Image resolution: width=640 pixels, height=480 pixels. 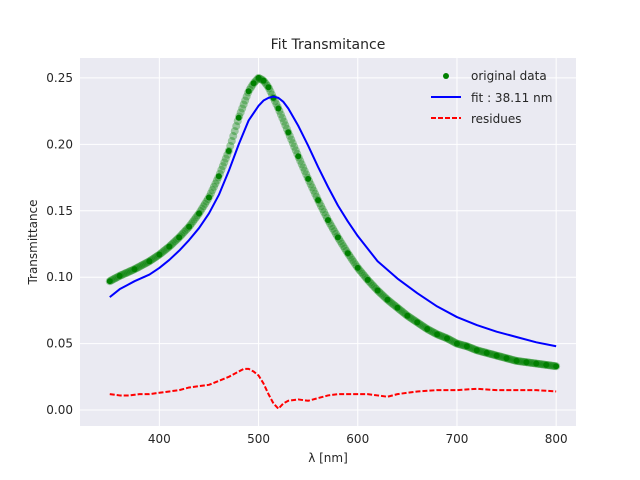 I want to click on y-tick-label: 0.00, so click(x=59, y=410).